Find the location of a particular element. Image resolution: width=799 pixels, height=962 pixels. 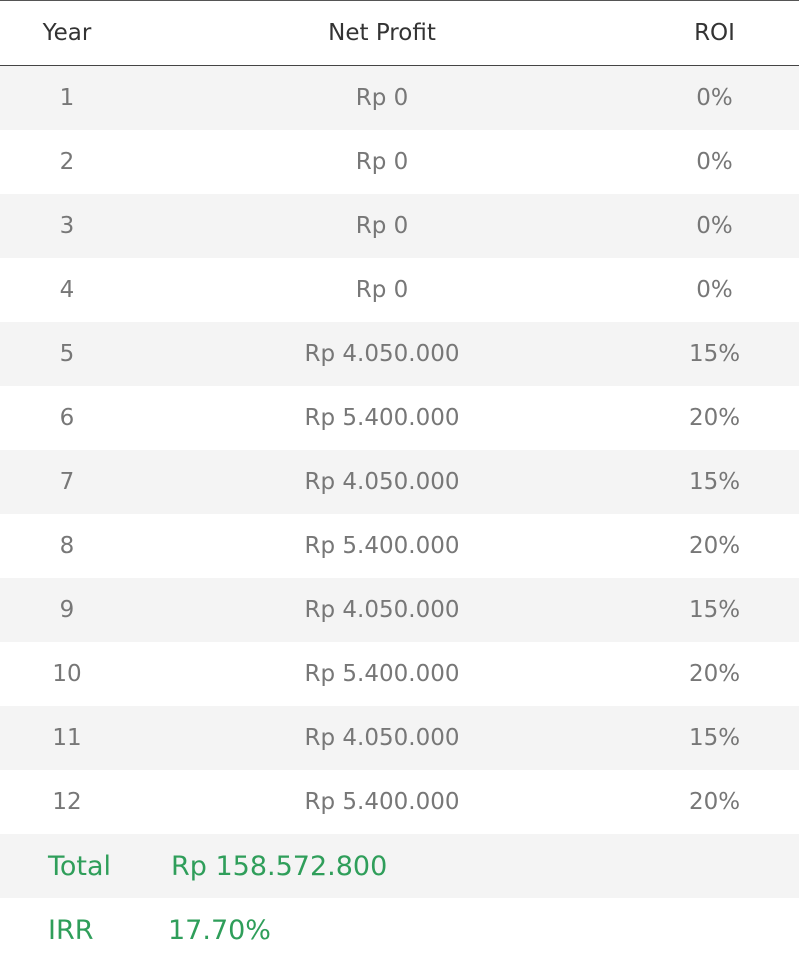

year-cell: 1 is located at coordinates (67, 98).